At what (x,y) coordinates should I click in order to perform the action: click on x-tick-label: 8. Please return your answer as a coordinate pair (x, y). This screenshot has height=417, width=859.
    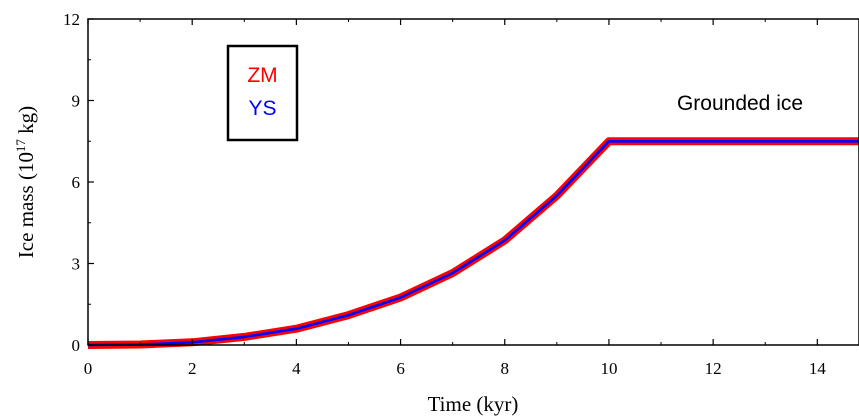
    Looking at the image, I should click on (505, 368).